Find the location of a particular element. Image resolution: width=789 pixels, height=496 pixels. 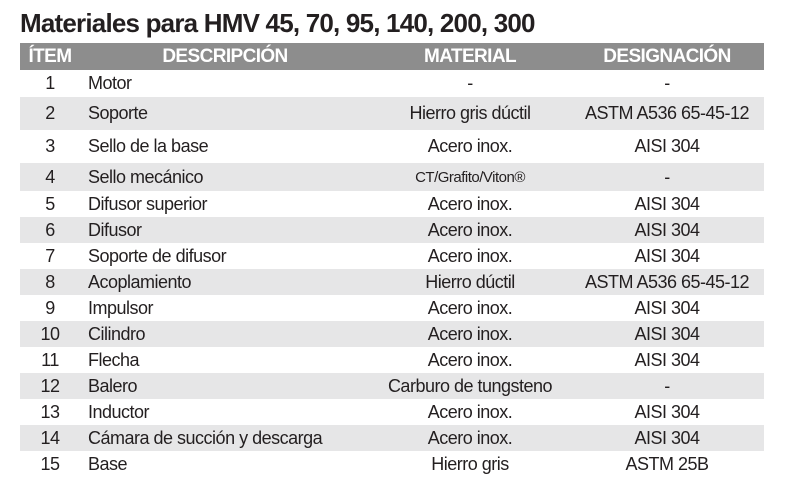

cell-descripcion: Base is located at coordinates (108, 464).